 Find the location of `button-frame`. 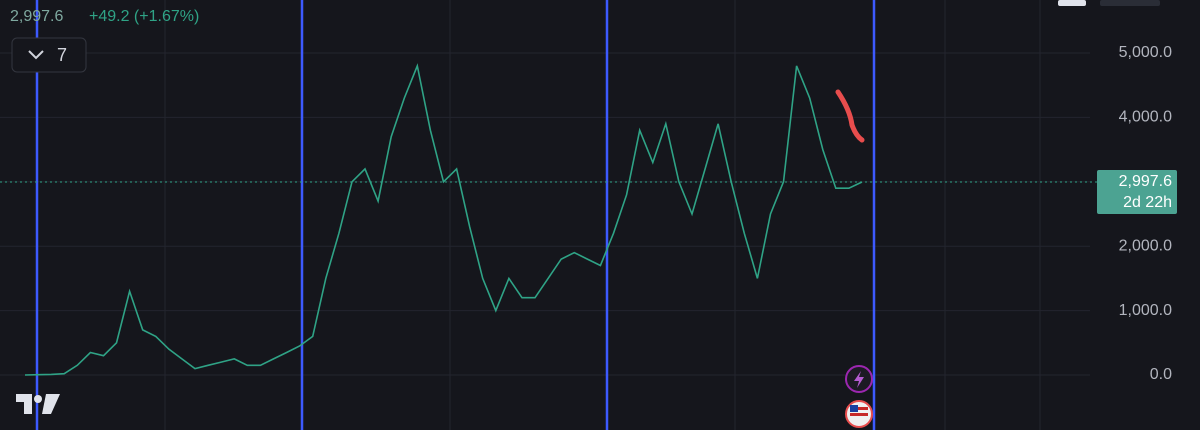

button-frame is located at coordinates (49, 55).